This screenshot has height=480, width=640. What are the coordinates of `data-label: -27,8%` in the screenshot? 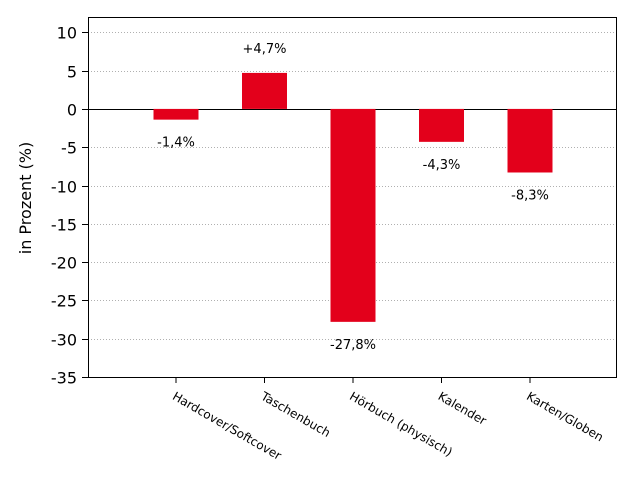 It's located at (353, 345).